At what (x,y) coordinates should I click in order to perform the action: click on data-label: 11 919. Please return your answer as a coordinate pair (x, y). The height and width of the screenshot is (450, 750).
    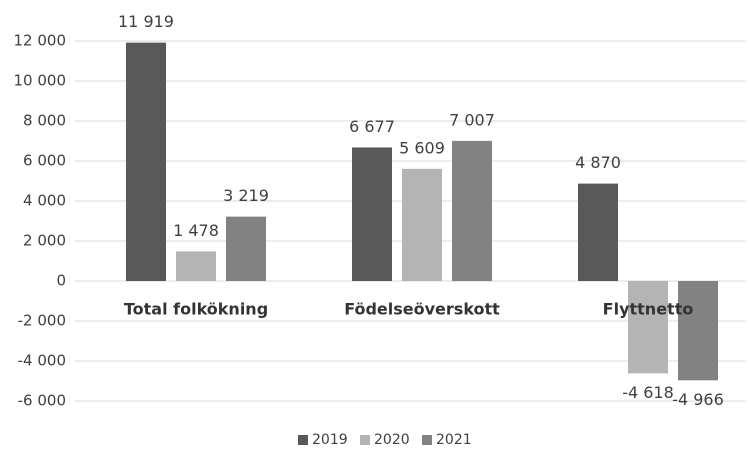
    Looking at the image, I should click on (146, 21).